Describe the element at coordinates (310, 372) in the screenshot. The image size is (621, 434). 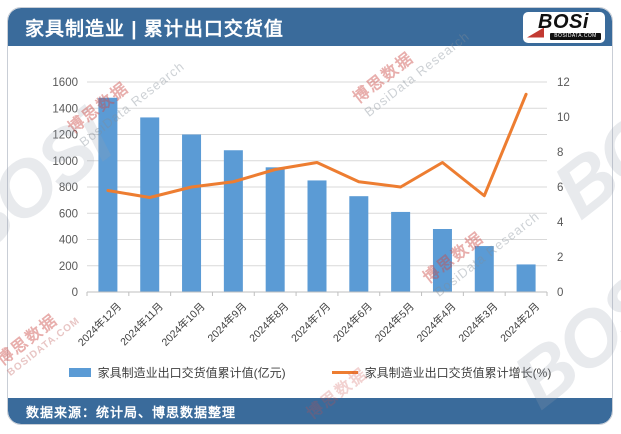
I see `chart-legend: 家具制造业出口交货值累计值(亿元) 家具制造业出口交货值累计增长(%)` at that location.